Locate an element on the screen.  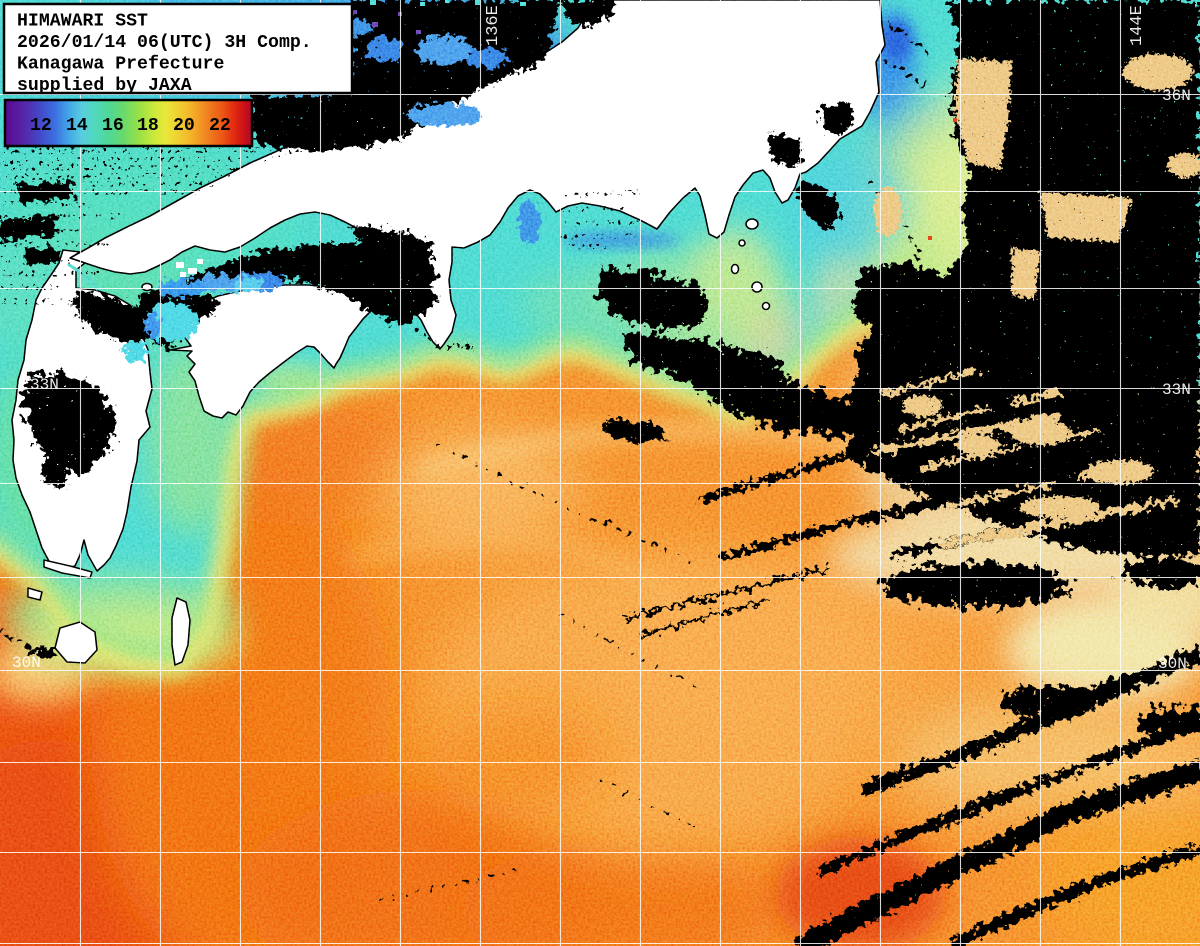
svg-text: 144E is located at coordinates (1137, 25).